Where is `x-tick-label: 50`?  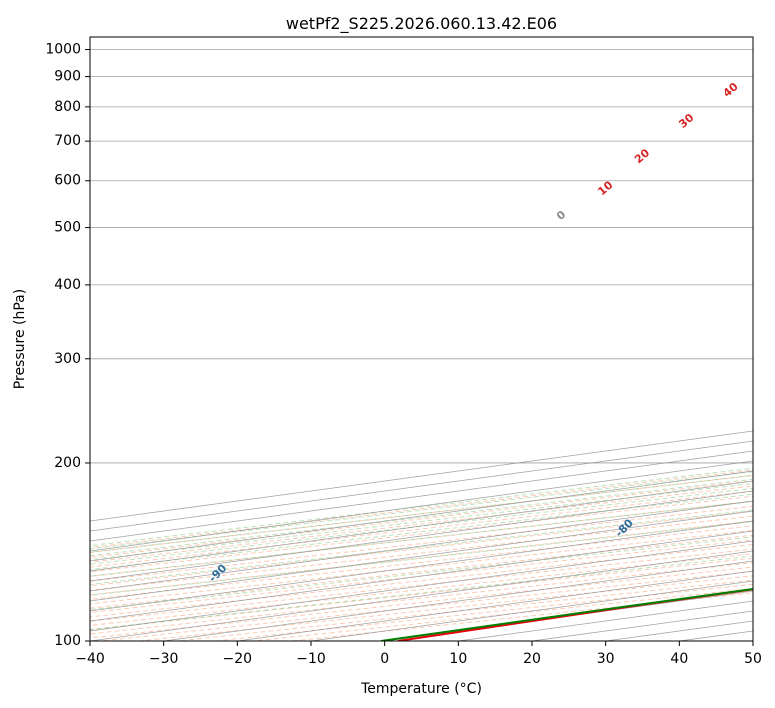 x-tick-label: 50 is located at coordinates (753, 659).